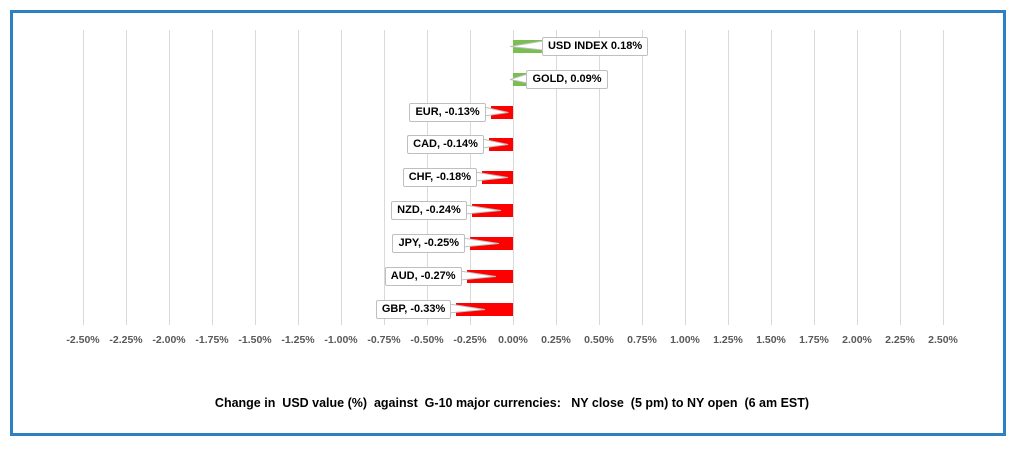  I want to click on data-label-gbp: GBP, -0.33%, so click(413, 309).